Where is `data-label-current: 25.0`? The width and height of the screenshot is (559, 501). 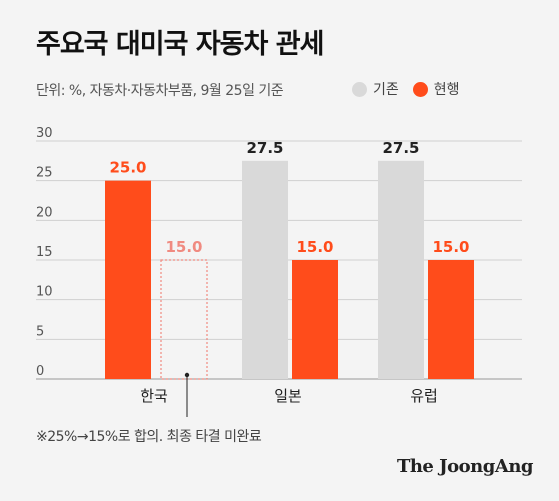
data-label-current: 25.0 is located at coordinates (127, 168).